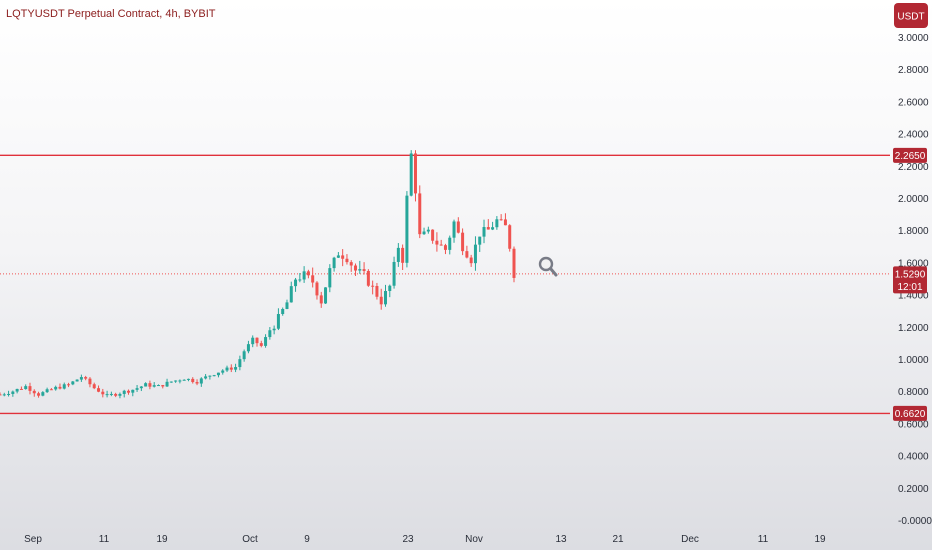 This screenshot has width=932, height=550. I want to click on x-tick-label: 21, so click(618, 539).